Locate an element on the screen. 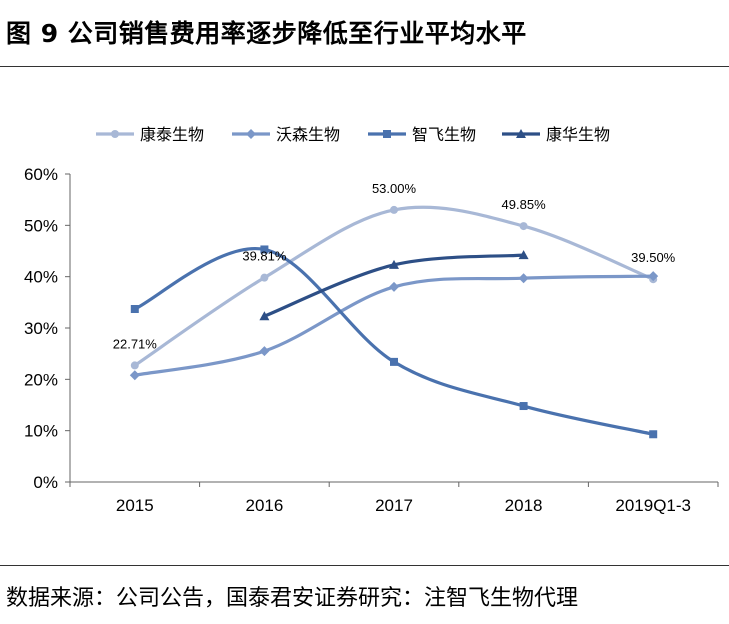  data-label: 49.85% is located at coordinates (524, 204).